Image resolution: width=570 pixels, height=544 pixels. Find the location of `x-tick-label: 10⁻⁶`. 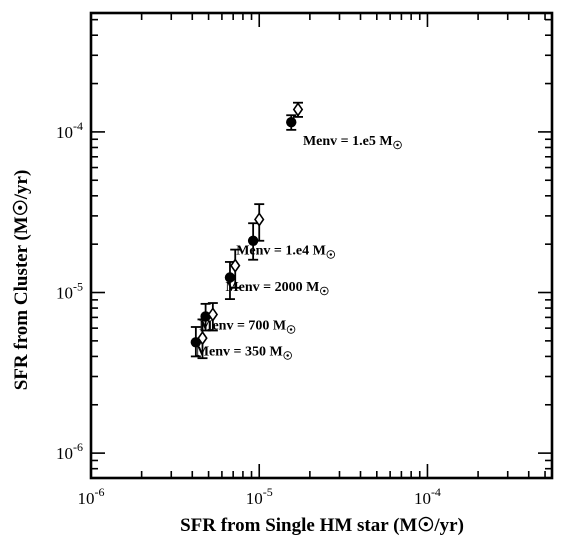

x-tick-label: 10⁻⁶ is located at coordinates (91, 496).